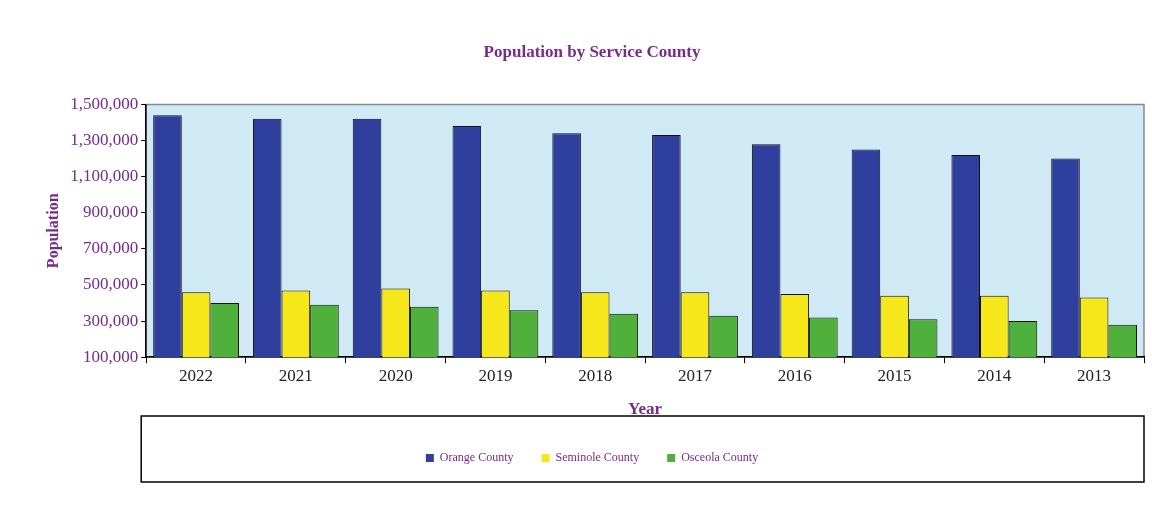 The height and width of the screenshot is (510, 1152). I want to click on legend-label: Seminole County, so click(597, 457).